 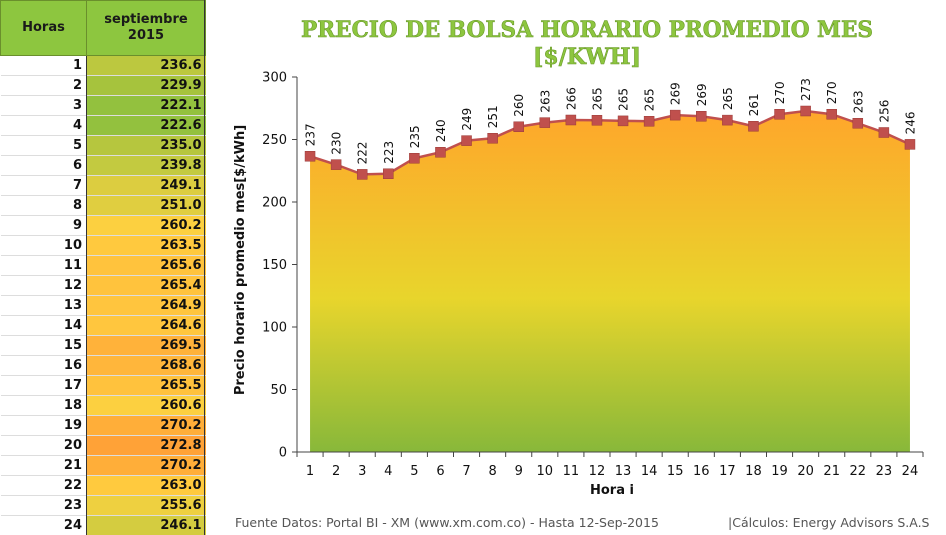 I want to click on x-tick-label: 11, so click(x=571, y=471).